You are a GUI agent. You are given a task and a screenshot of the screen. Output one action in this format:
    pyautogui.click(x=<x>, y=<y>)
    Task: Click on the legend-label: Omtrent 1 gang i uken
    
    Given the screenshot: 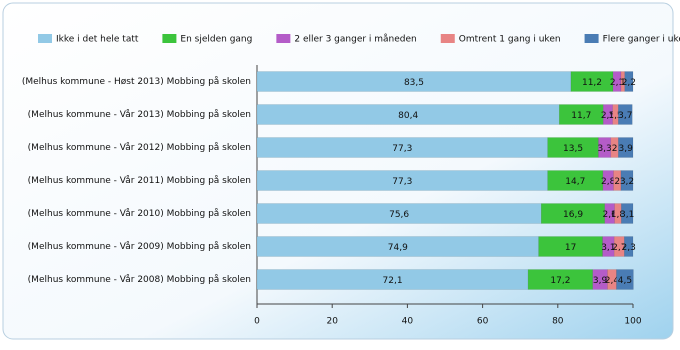 What is the action you would take?
    pyautogui.click(x=510, y=40)
    